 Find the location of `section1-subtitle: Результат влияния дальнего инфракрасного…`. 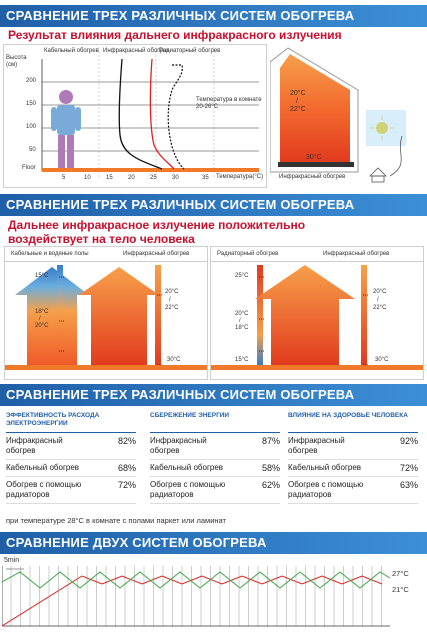

section1-subtitle: Результат влияния дальнего инфракрасного… is located at coordinates (175, 35).